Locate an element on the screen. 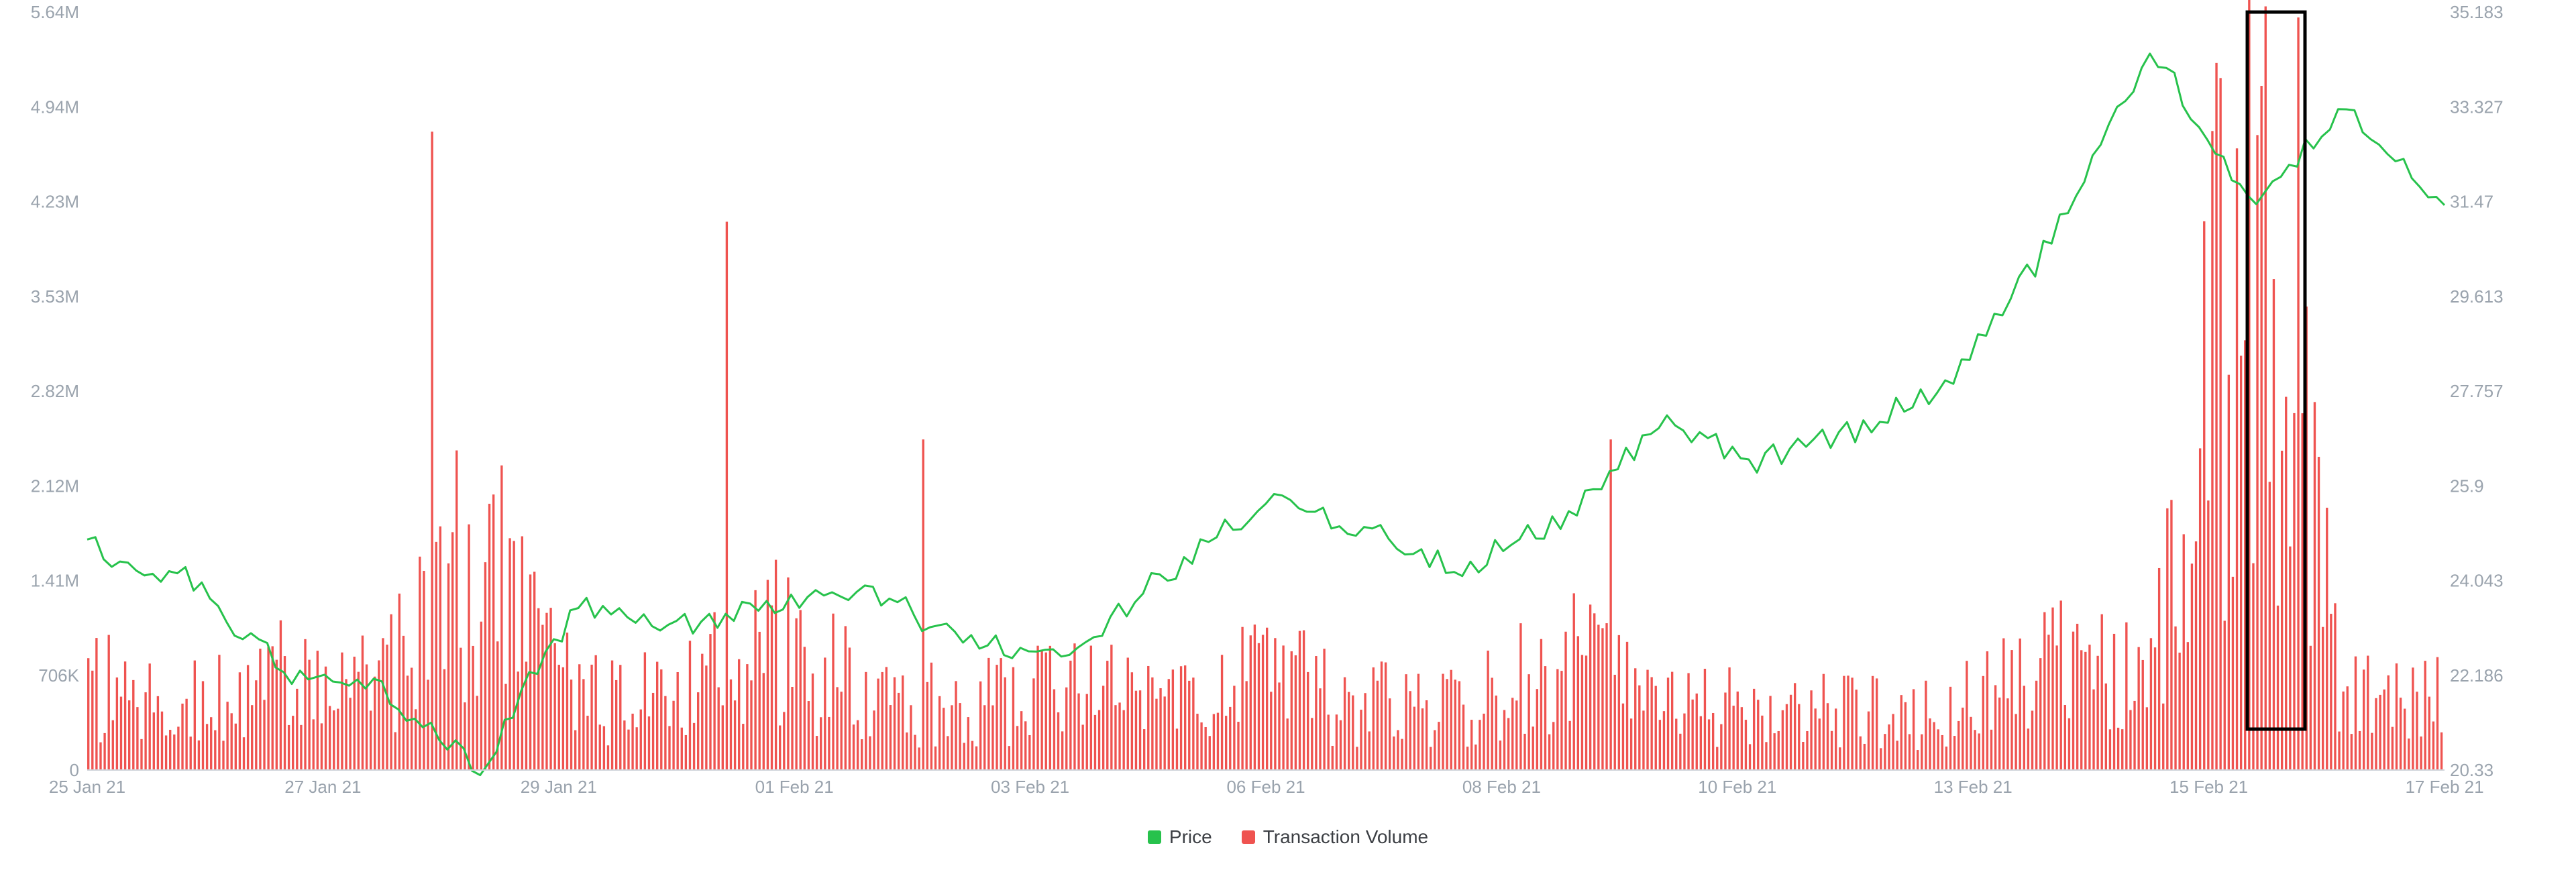  legend-label-volume: Transaction Volume is located at coordinates (1346, 836).